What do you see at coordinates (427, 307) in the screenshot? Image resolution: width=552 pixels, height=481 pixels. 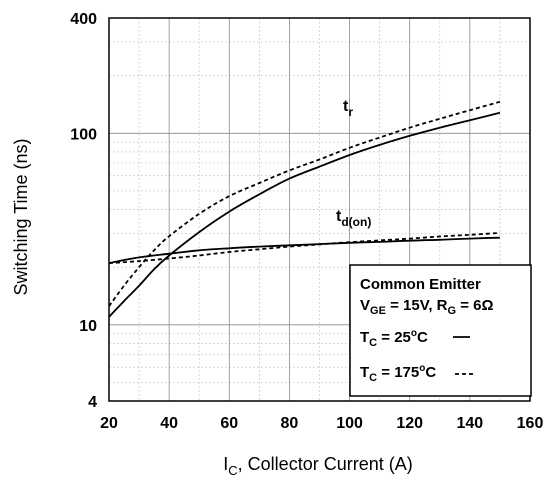 I see `legend-conditions: VGE = 15V, RG = 6Ω` at bounding box center [427, 307].